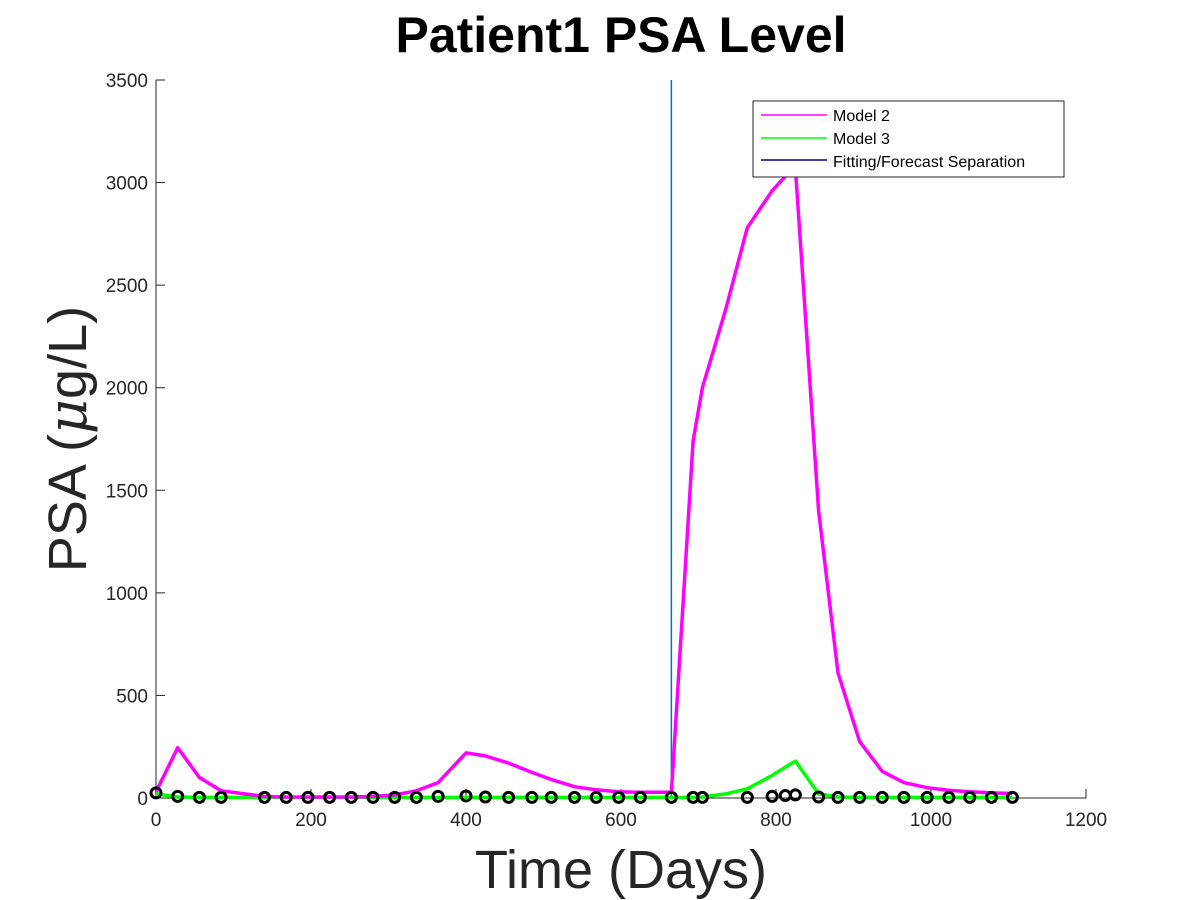 The width and height of the screenshot is (1200, 900). What do you see at coordinates (127, 389) in the screenshot?
I see `y-tick-label: 2000` at bounding box center [127, 389].